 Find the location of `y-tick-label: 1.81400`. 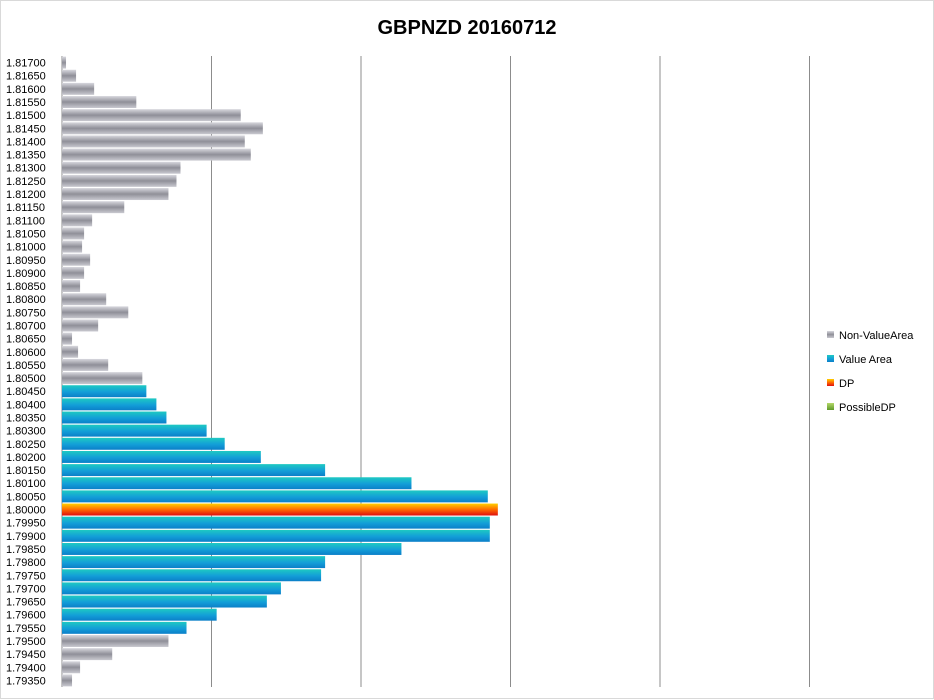

y-tick-label: 1.81400 is located at coordinates (26, 142).